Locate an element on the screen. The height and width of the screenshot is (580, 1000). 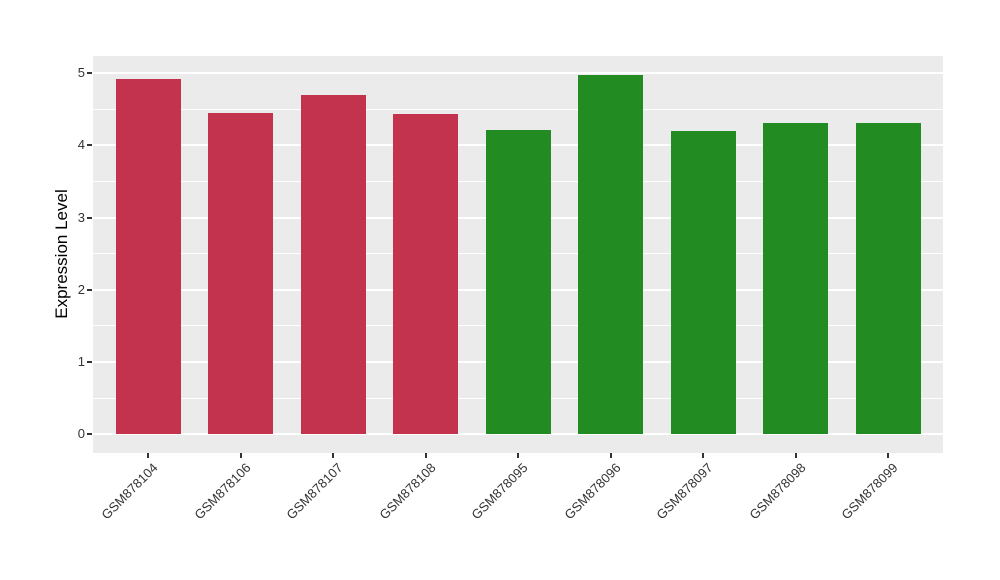
y-tick-label: 0 is located at coordinates (81, 434).